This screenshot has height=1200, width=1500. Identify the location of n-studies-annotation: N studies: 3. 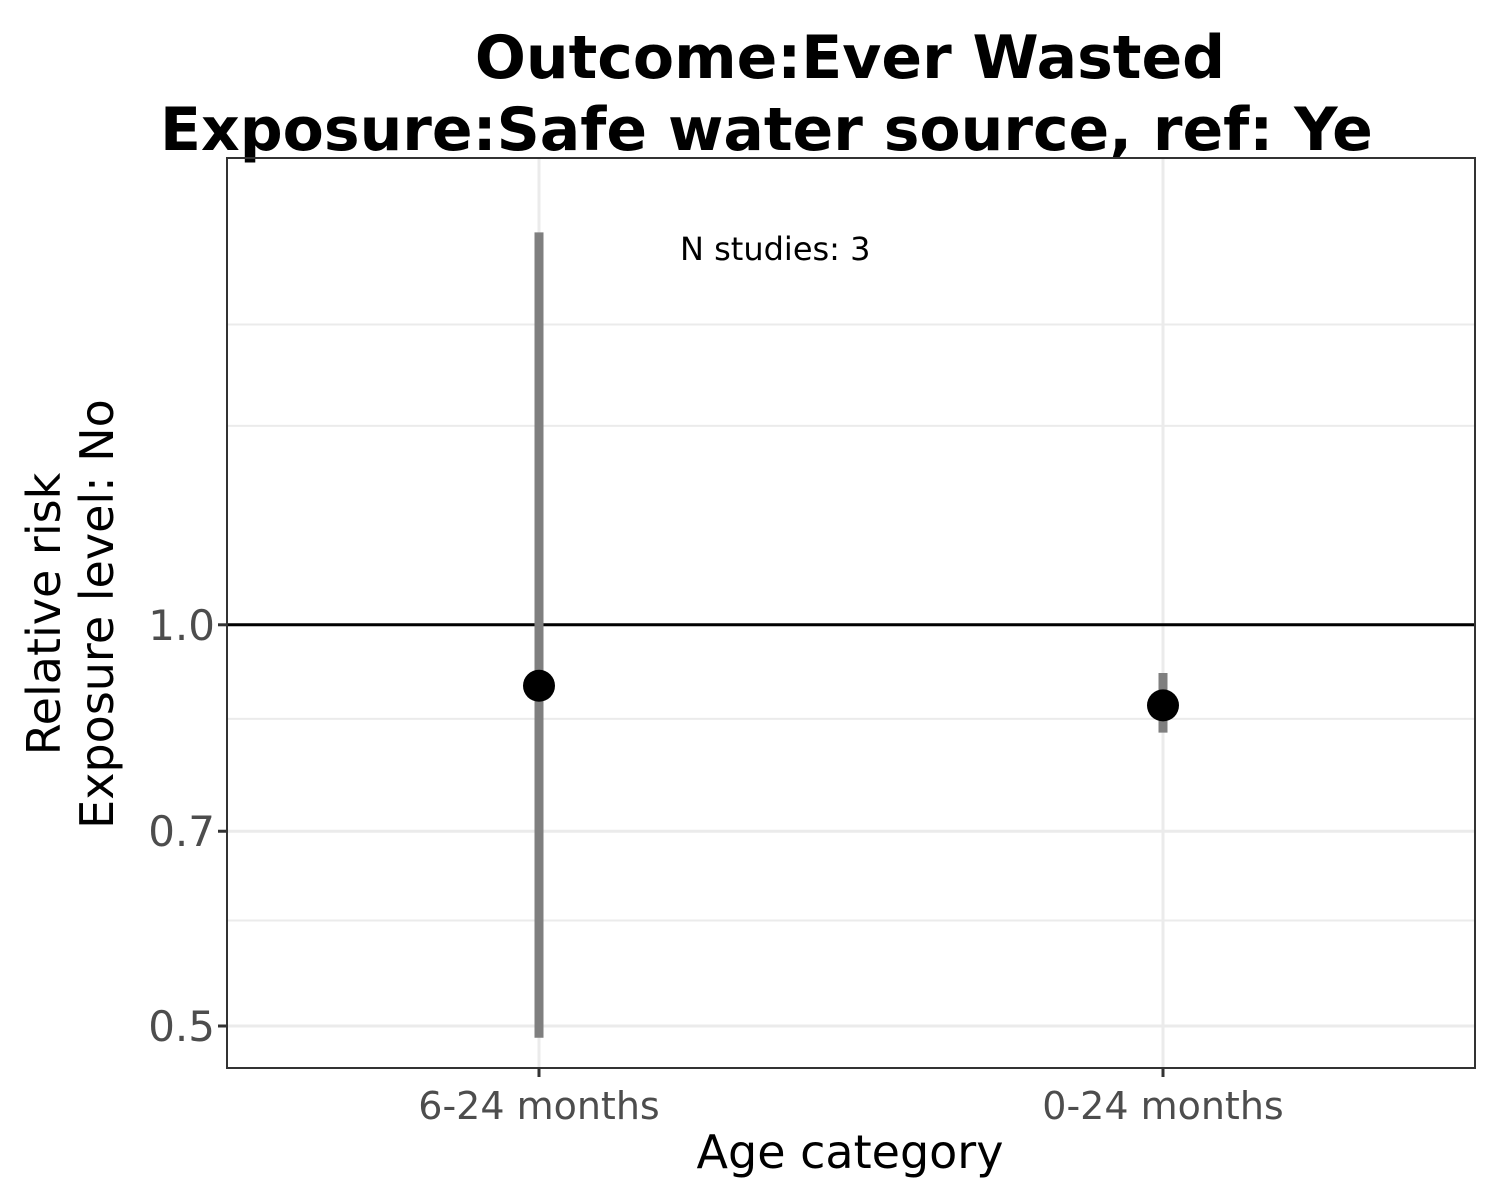
(775, 249).